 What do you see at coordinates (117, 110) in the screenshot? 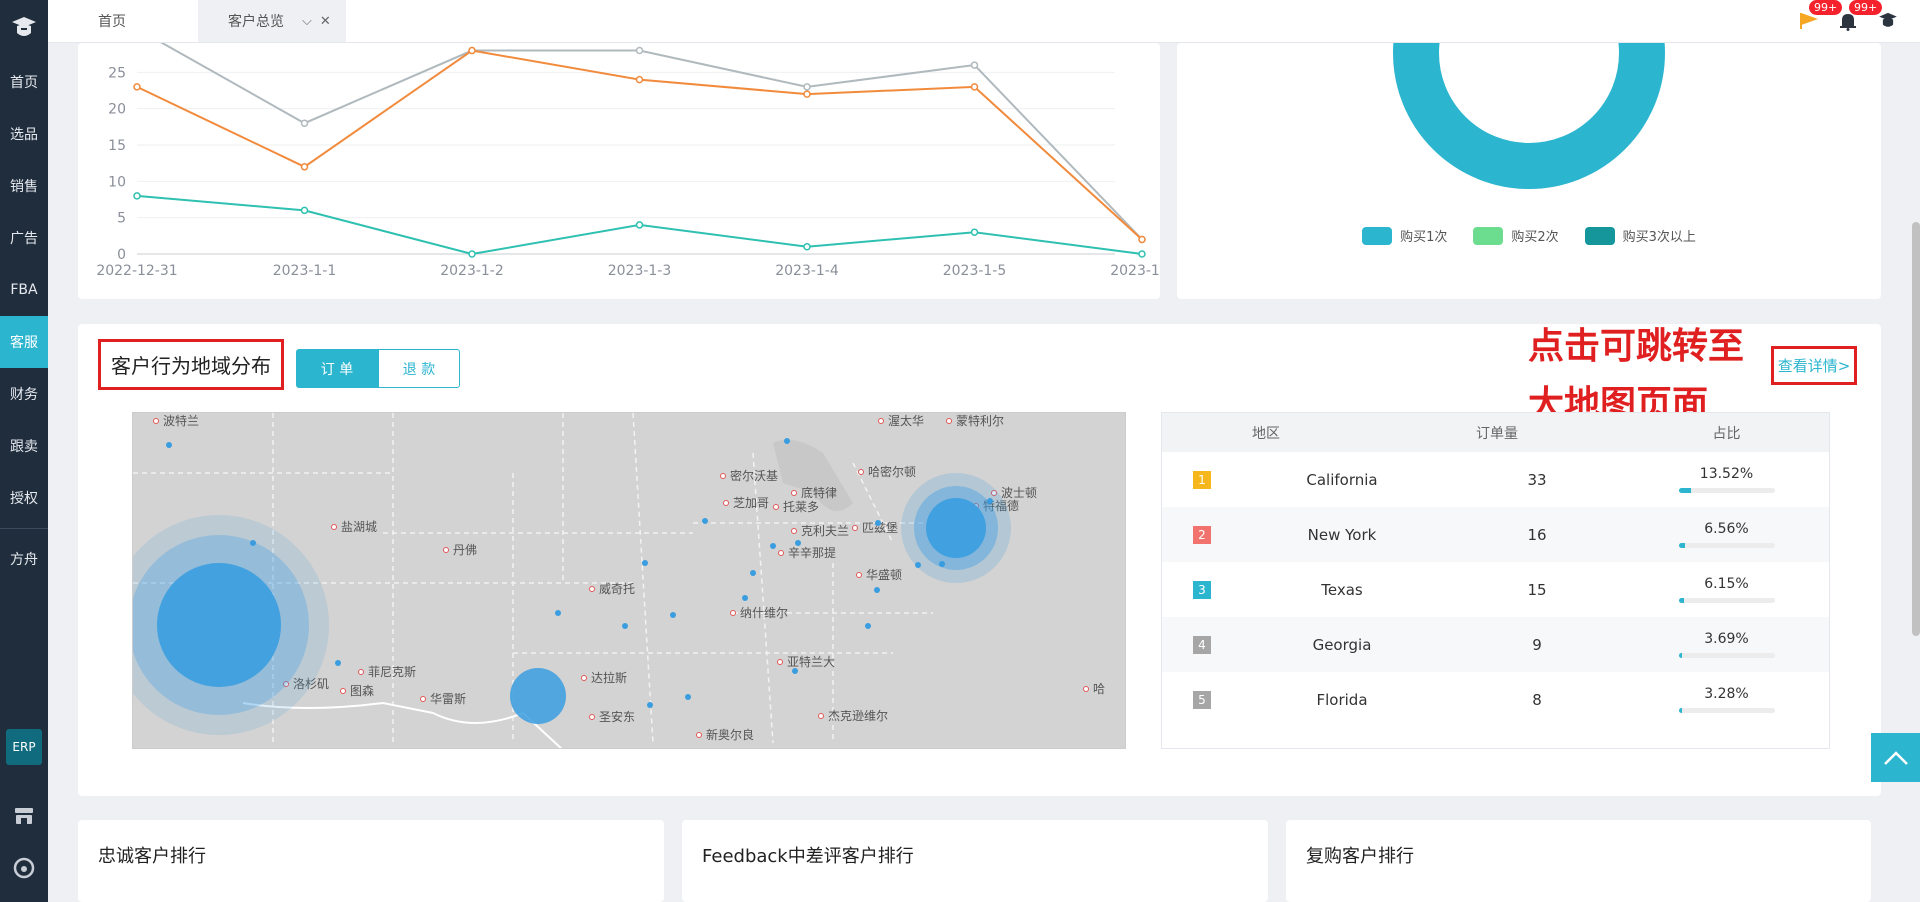
I see `y-tick-label: 20` at bounding box center [117, 110].